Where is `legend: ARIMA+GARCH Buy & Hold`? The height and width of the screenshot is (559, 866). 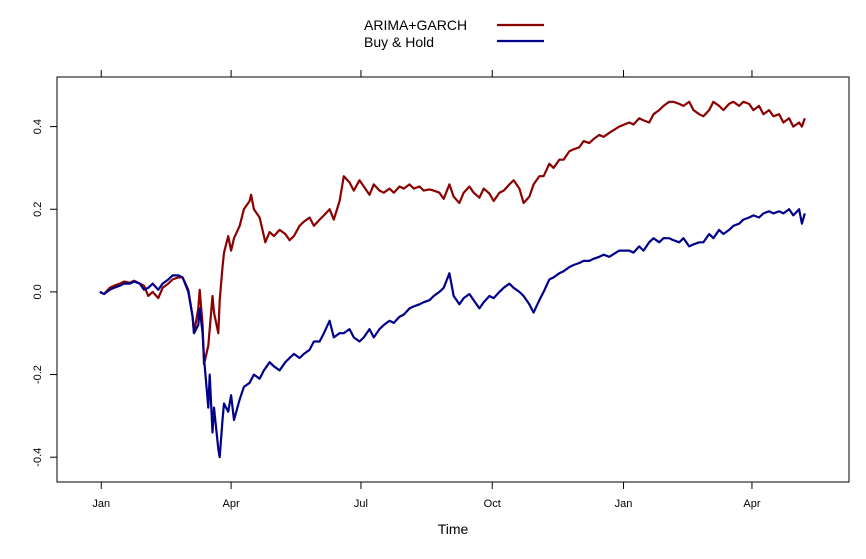
legend: ARIMA+GARCH Buy & Hold is located at coordinates (454, 33).